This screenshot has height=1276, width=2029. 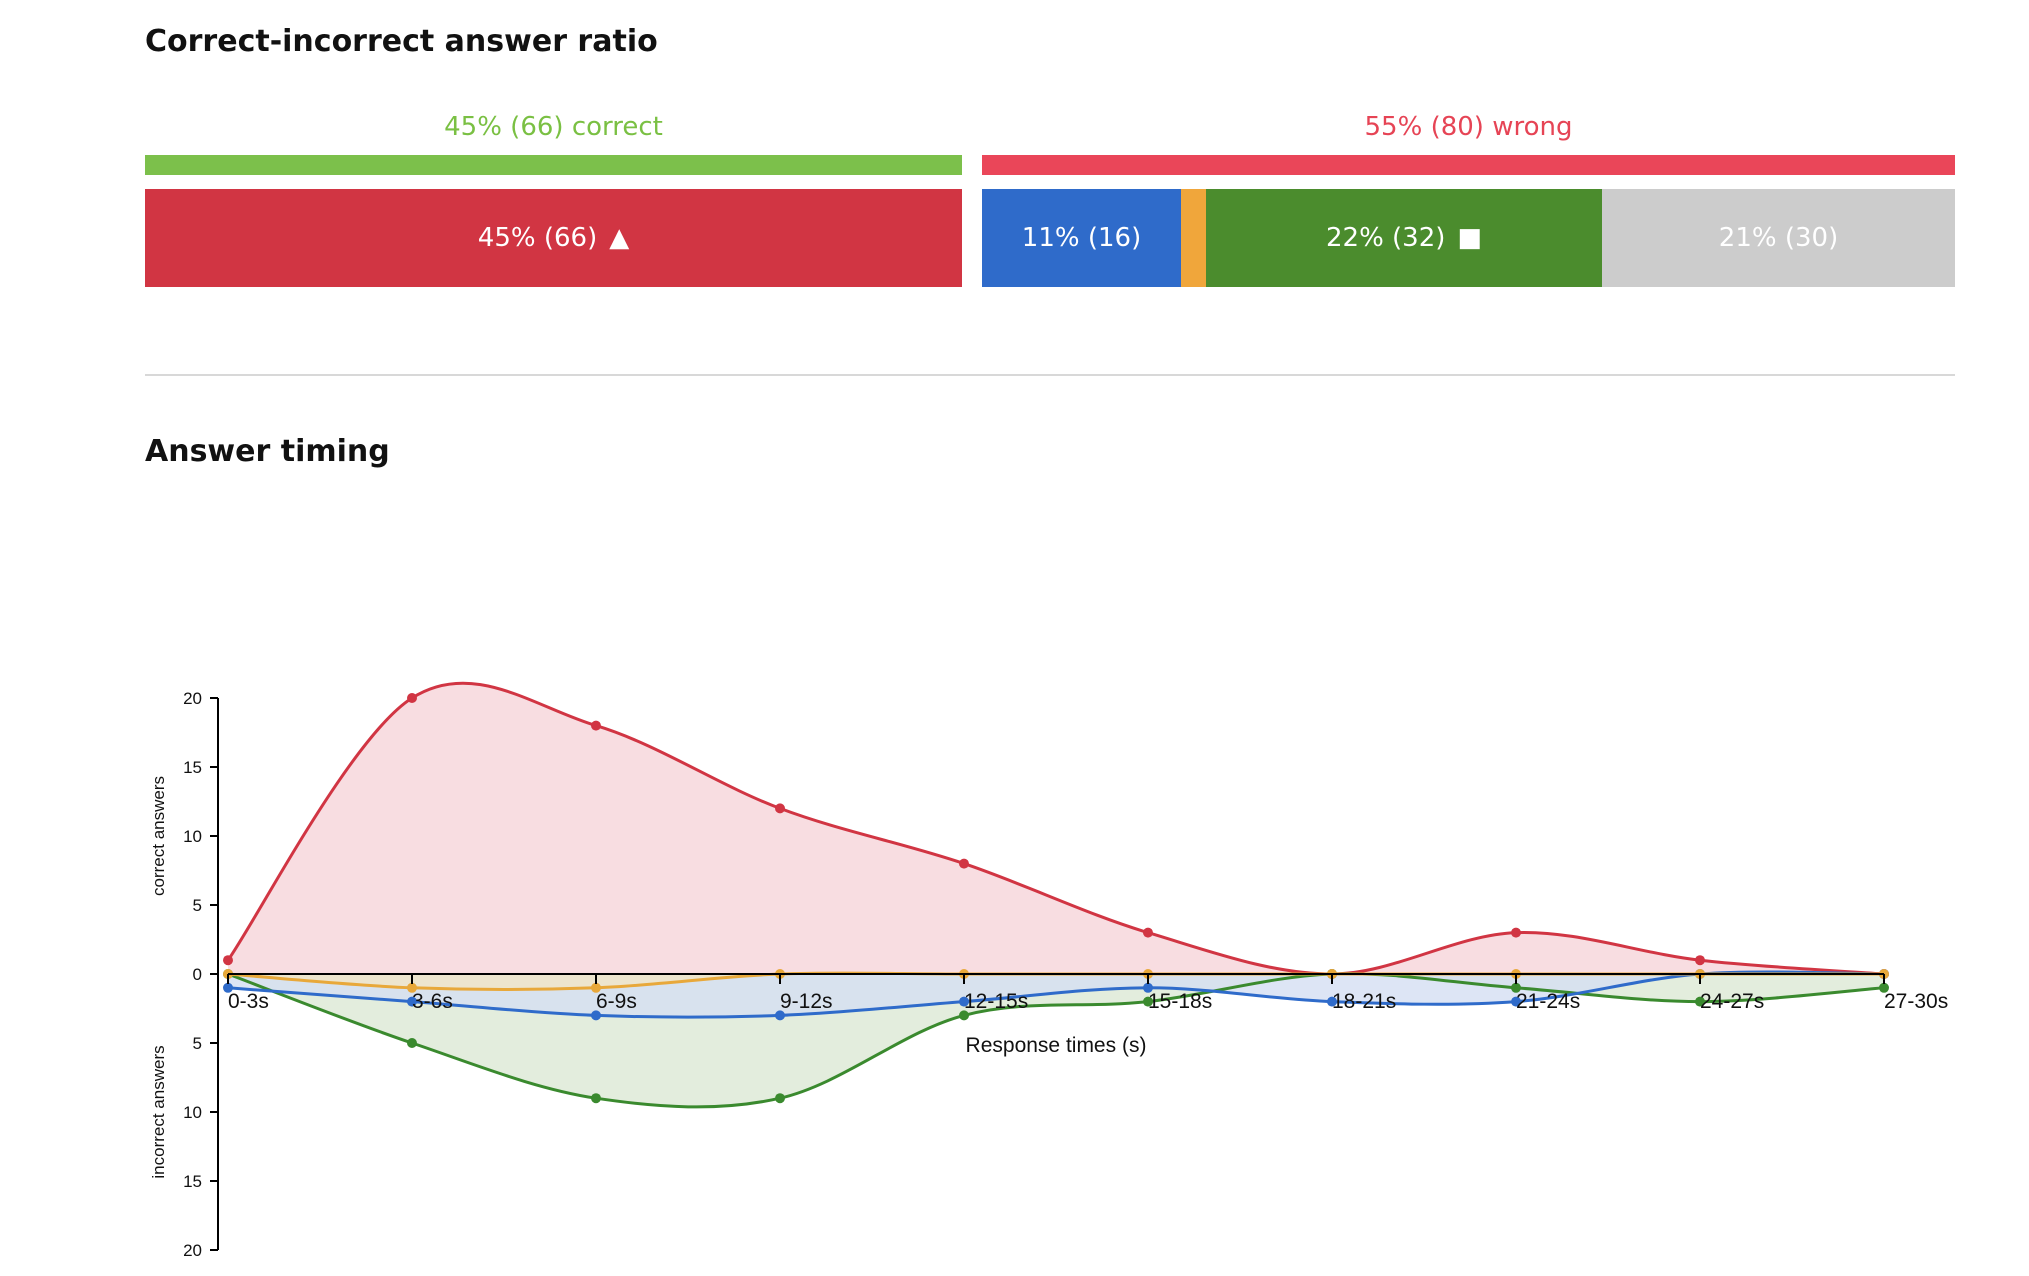 I want to click on answer-segment-square: 22% (32) ■, so click(x=1404, y=238).